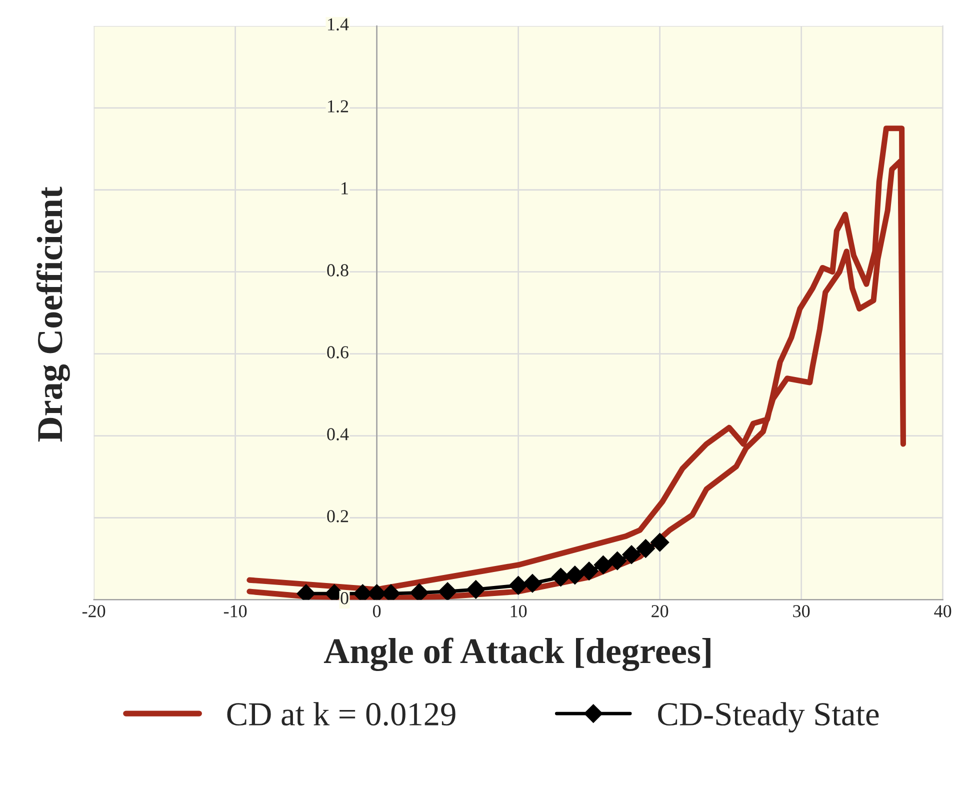  What do you see at coordinates (337, 516) in the screenshot?
I see `y-tick-label: 0.2` at bounding box center [337, 516].